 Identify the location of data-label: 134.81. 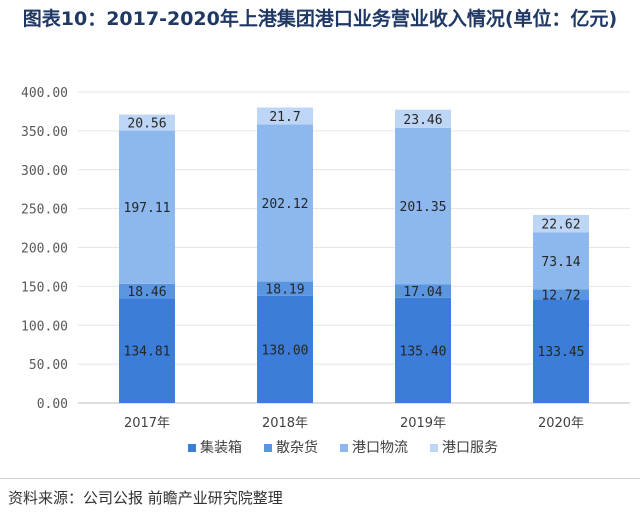
(147, 352).